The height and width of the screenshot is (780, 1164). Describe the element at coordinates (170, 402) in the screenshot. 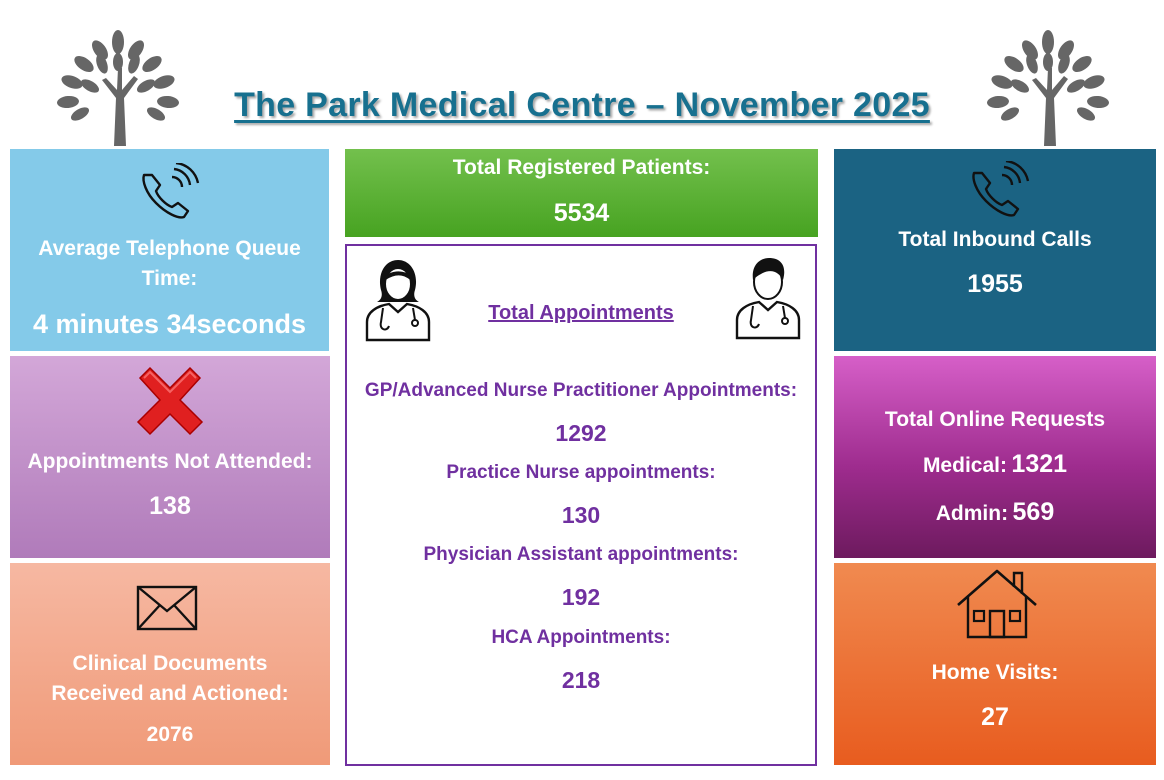

I see `red-x-icon` at that location.